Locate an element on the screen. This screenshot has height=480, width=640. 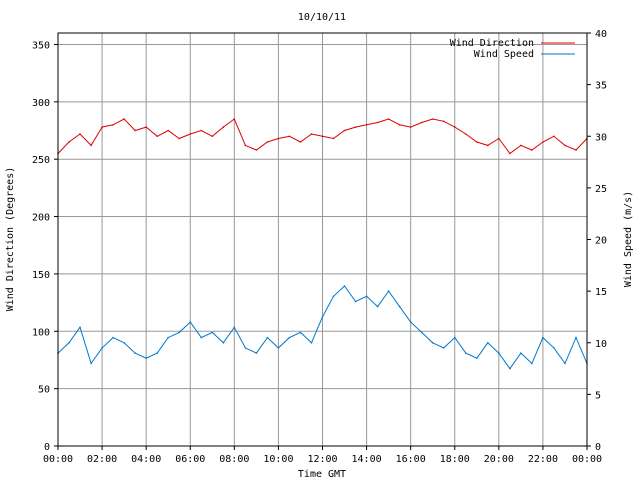
x-tick-label: 22:00 is located at coordinates (543, 459).